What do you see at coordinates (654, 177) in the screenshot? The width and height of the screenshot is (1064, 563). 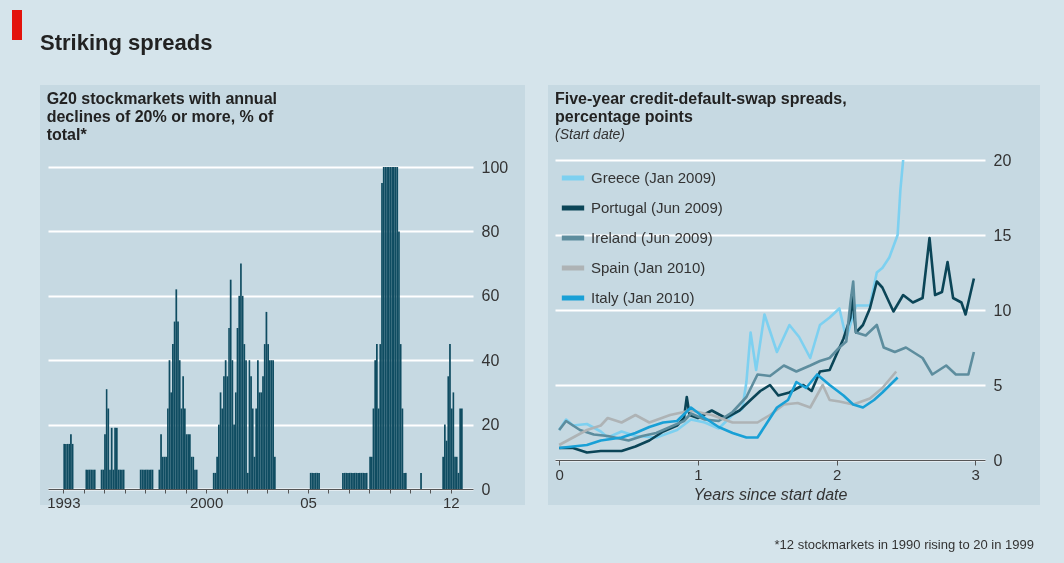 I see `legend-label: Greece (Jan 2009)` at bounding box center [654, 177].